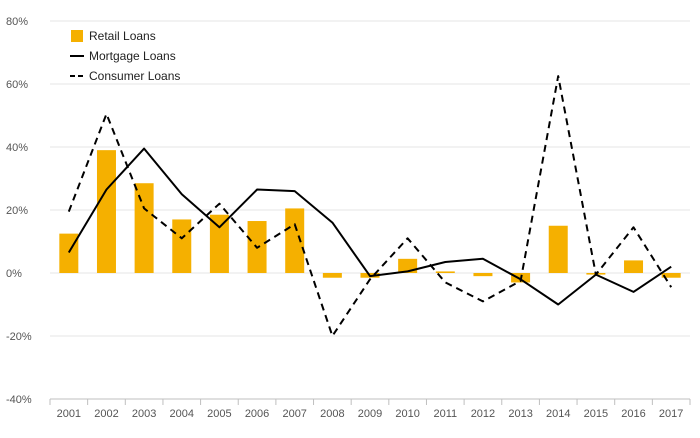 The image size is (700, 438). Describe the element at coordinates (17, 22) in the screenshot. I see `y-tick-label: 80%` at that location.